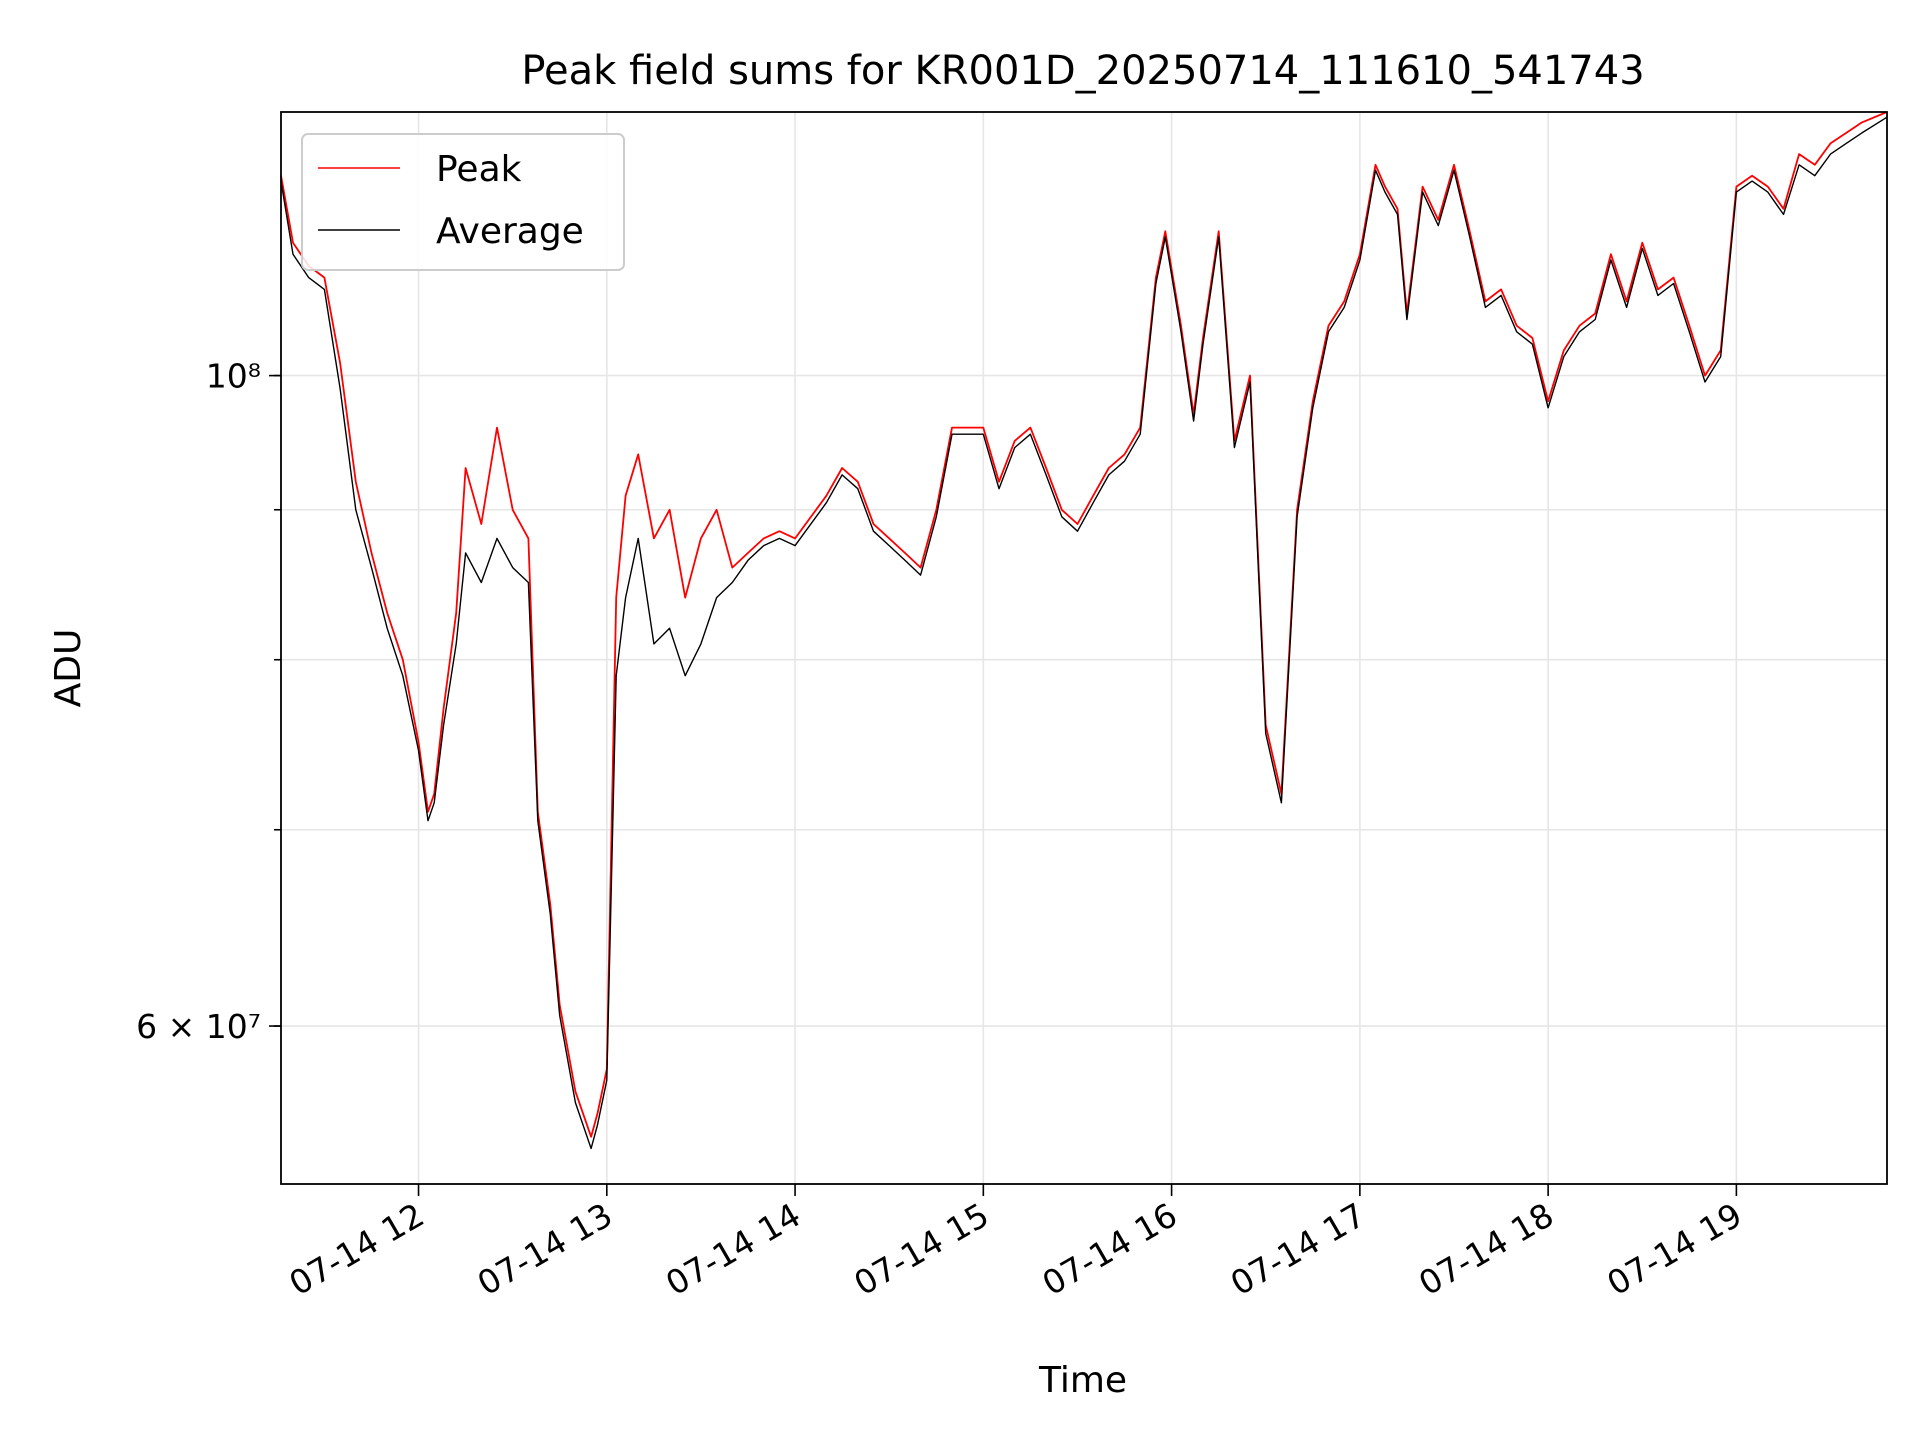  What do you see at coordinates (233, 376) in the screenshot?
I see `y-tick-label: 10⁸` at bounding box center [233, 376].